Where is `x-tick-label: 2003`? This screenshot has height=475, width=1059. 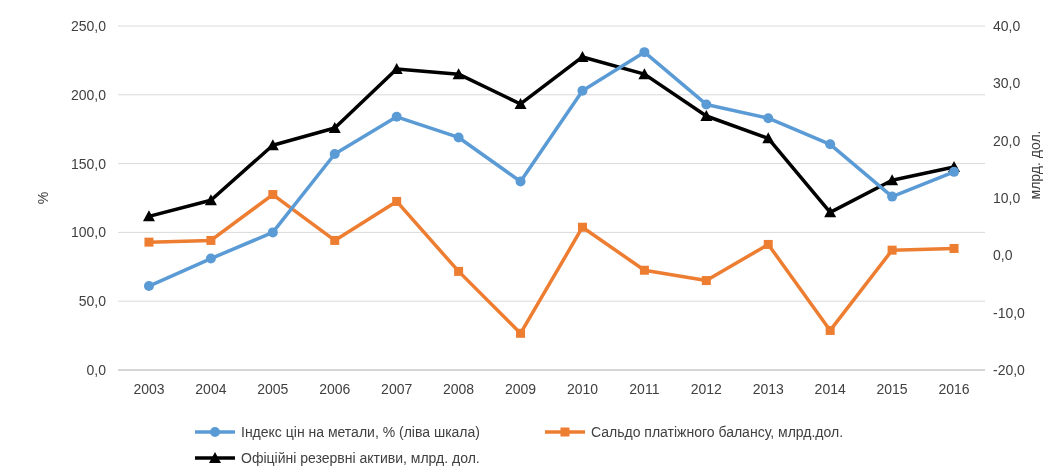 x-tick-label: 2003 is located at coordinates (149, 389).